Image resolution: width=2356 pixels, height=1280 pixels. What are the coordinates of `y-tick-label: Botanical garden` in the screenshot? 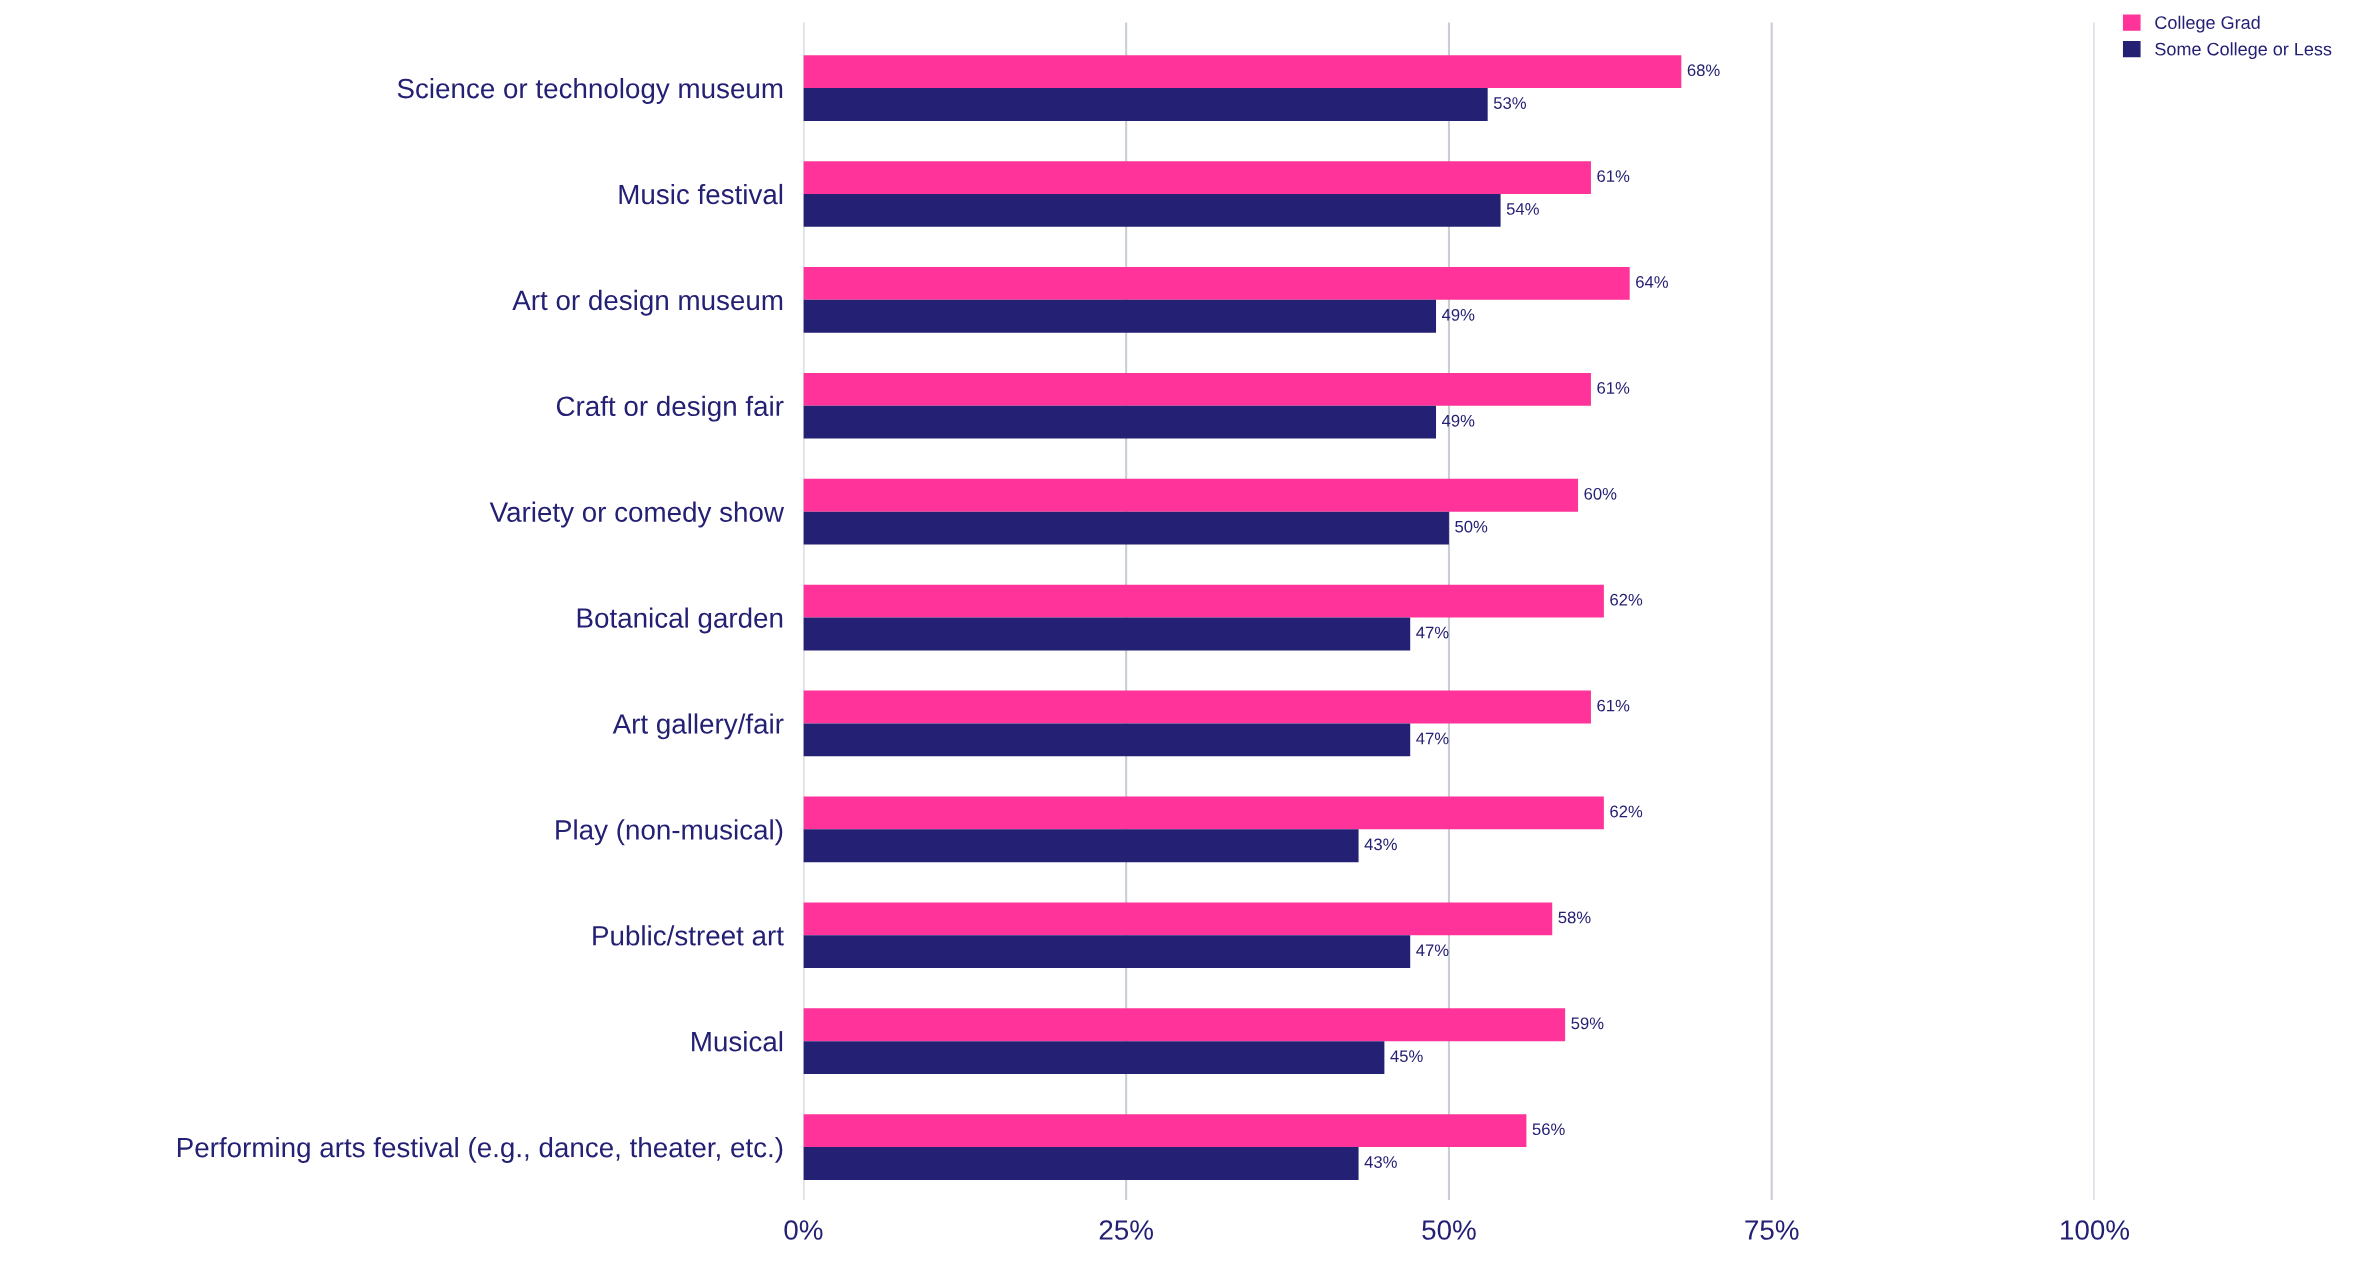 It's located at (680, 620).